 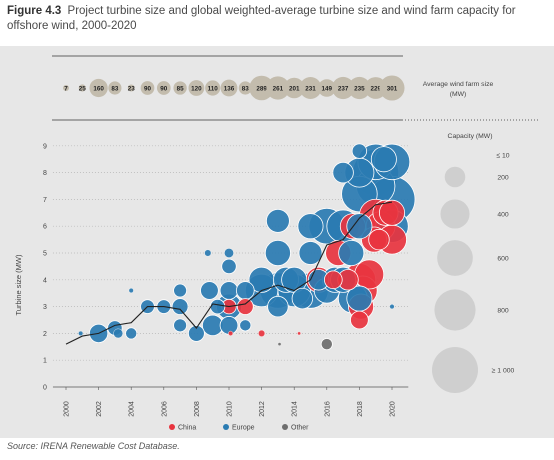 What do you see at coordinates (93, 446) in the screenshot?
I see `source-note: Source: IRENA Renewable Cost Database.` at bounding box center [93, 446].